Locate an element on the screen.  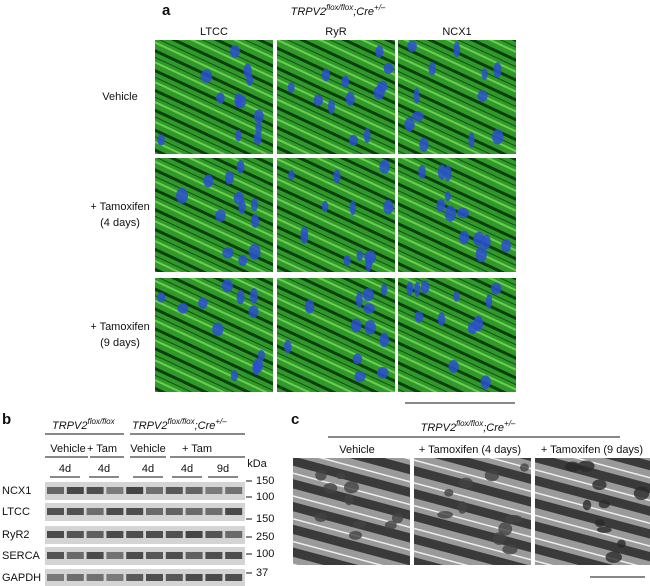
duration-label: 4d is located at coordinates (148, 469).